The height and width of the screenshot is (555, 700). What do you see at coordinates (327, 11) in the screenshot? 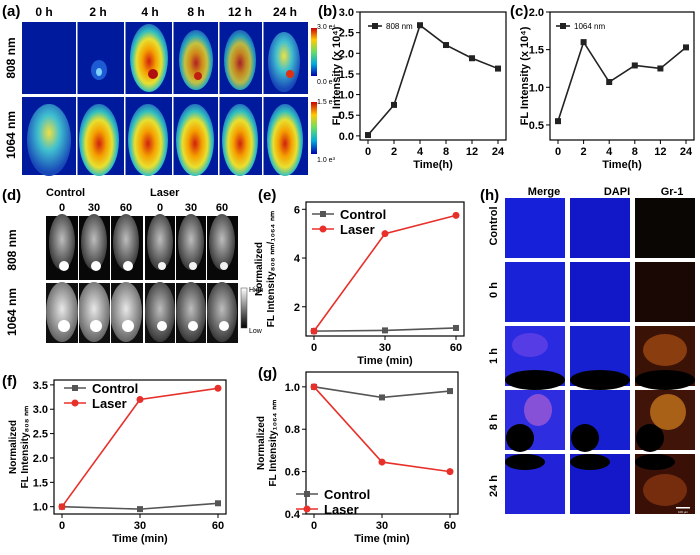
I see `chart-b-label: (b)` at bounding box center [327, 11].